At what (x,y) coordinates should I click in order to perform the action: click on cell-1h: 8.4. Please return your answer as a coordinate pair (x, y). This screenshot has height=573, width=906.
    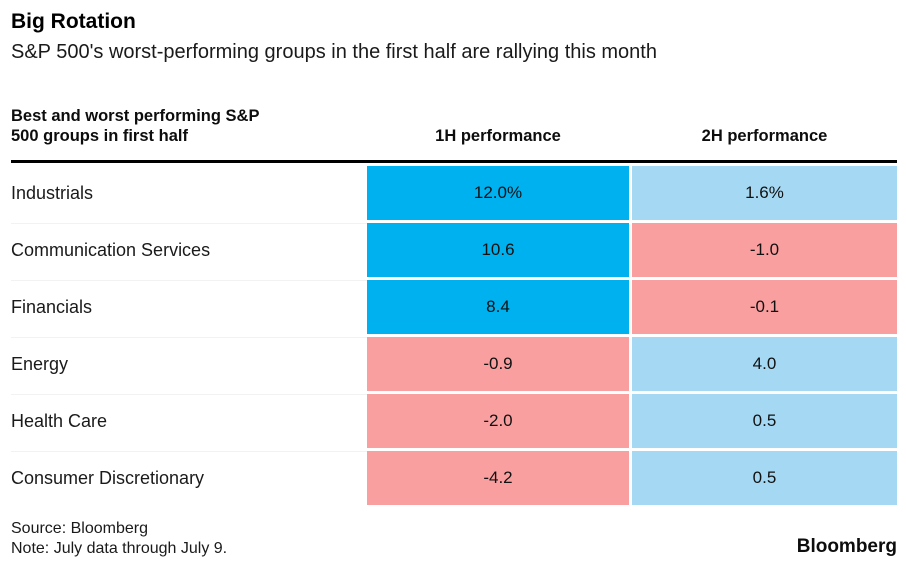
    Looking at the image, I should click on (498, 307).